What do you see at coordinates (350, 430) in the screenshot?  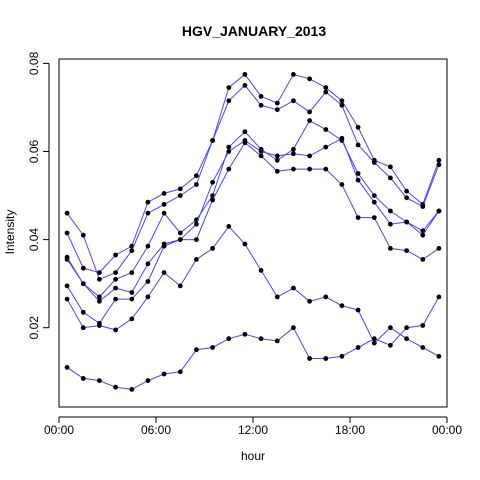 I see `x-tick-label: 18:00` at bounding box center [350, 430].